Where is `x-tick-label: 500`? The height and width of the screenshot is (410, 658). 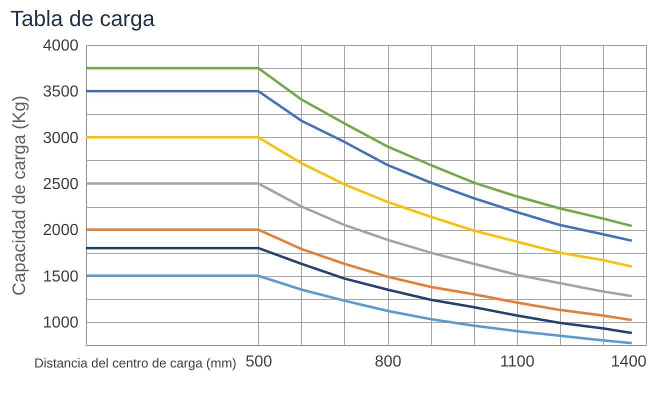 x-tick-label: 500 is located at coordinates (258, 362).